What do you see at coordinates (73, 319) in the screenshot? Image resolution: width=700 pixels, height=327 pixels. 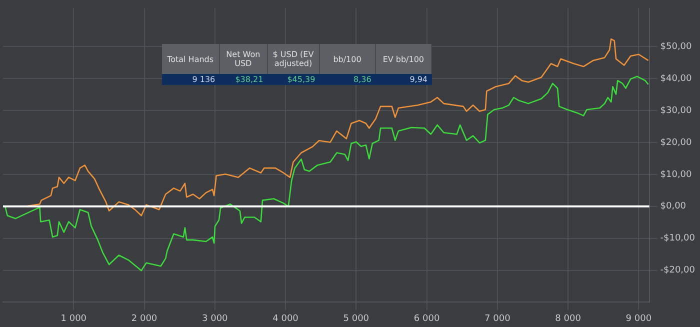 I see `x-tick-label: 1 000` at bounding box center [73, 319].